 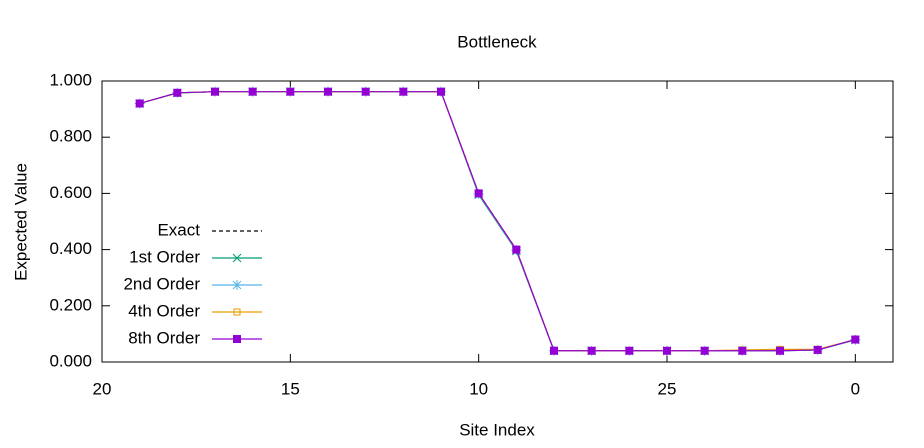 I want to click on chart-title: Bottleneck, so click(x=497, y=41).